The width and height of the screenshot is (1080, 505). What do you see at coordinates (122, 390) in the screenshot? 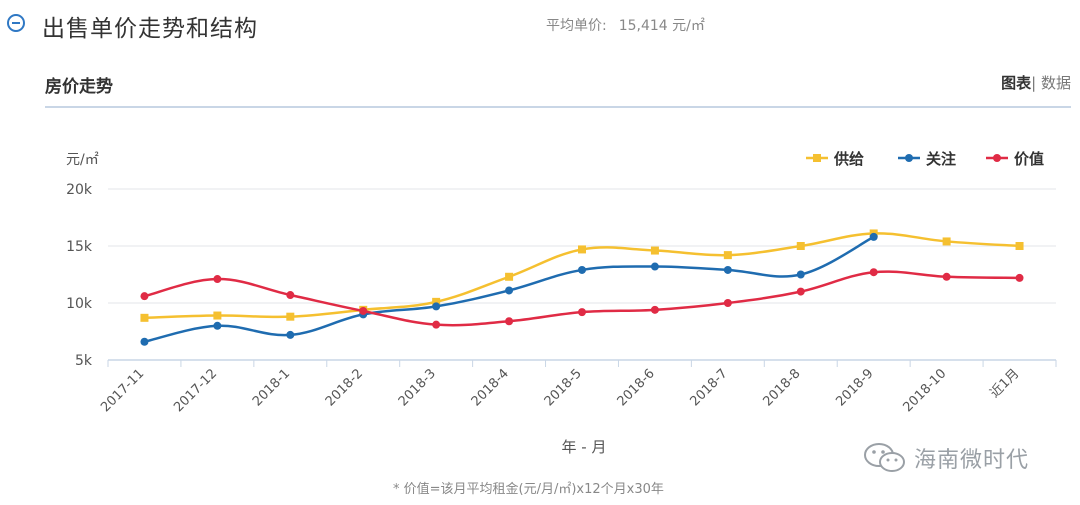
I see `x-tick-label: 2017-11` at bounding box center [122, 390].